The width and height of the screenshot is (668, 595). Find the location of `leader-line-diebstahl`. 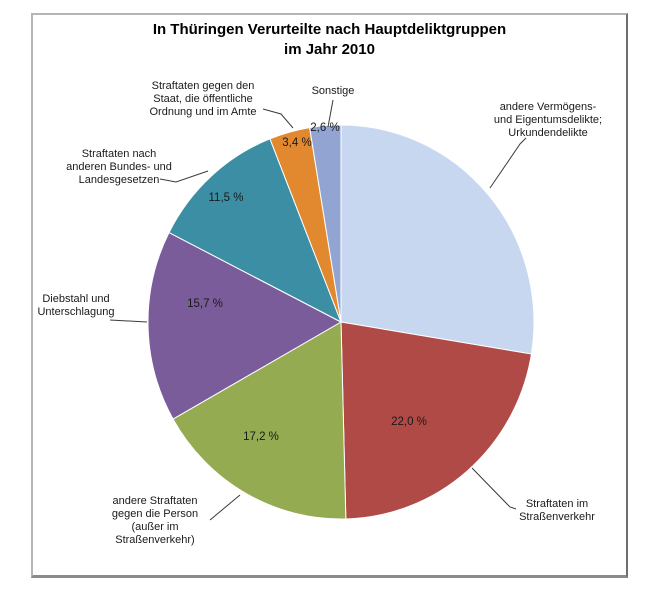

leader-line-diebstahl is located at coordinates (128, 321).